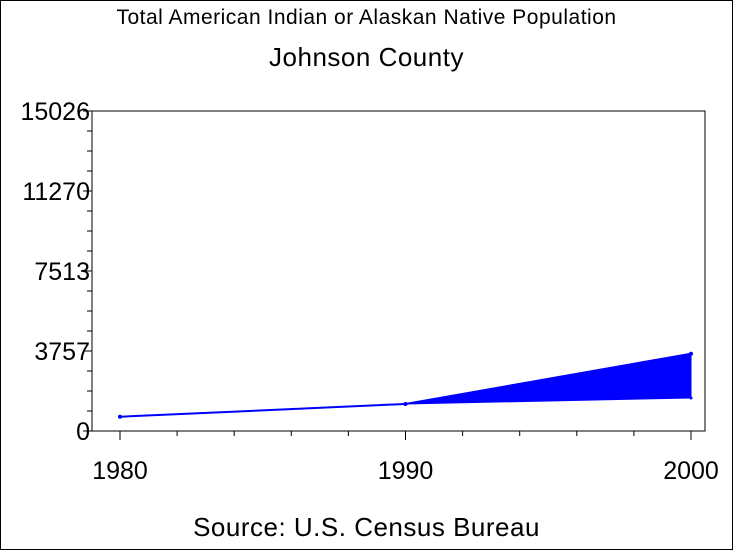 This screenshot has width=733, height=550. What do you see at coordinates (366, 57) in the screenshot?
I see `chart-subtitle: Johnson County` at bounding box center [366, 57].